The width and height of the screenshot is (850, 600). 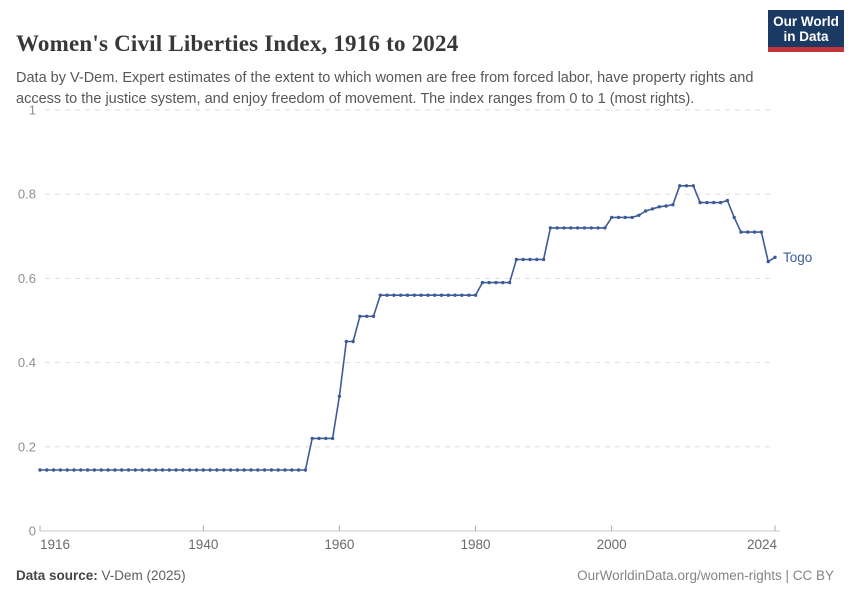 What do you see at coordinates (55, 544) in the screenshot?
I see `x-axis-tick-label: 1916` at bounding box center [55, 544].